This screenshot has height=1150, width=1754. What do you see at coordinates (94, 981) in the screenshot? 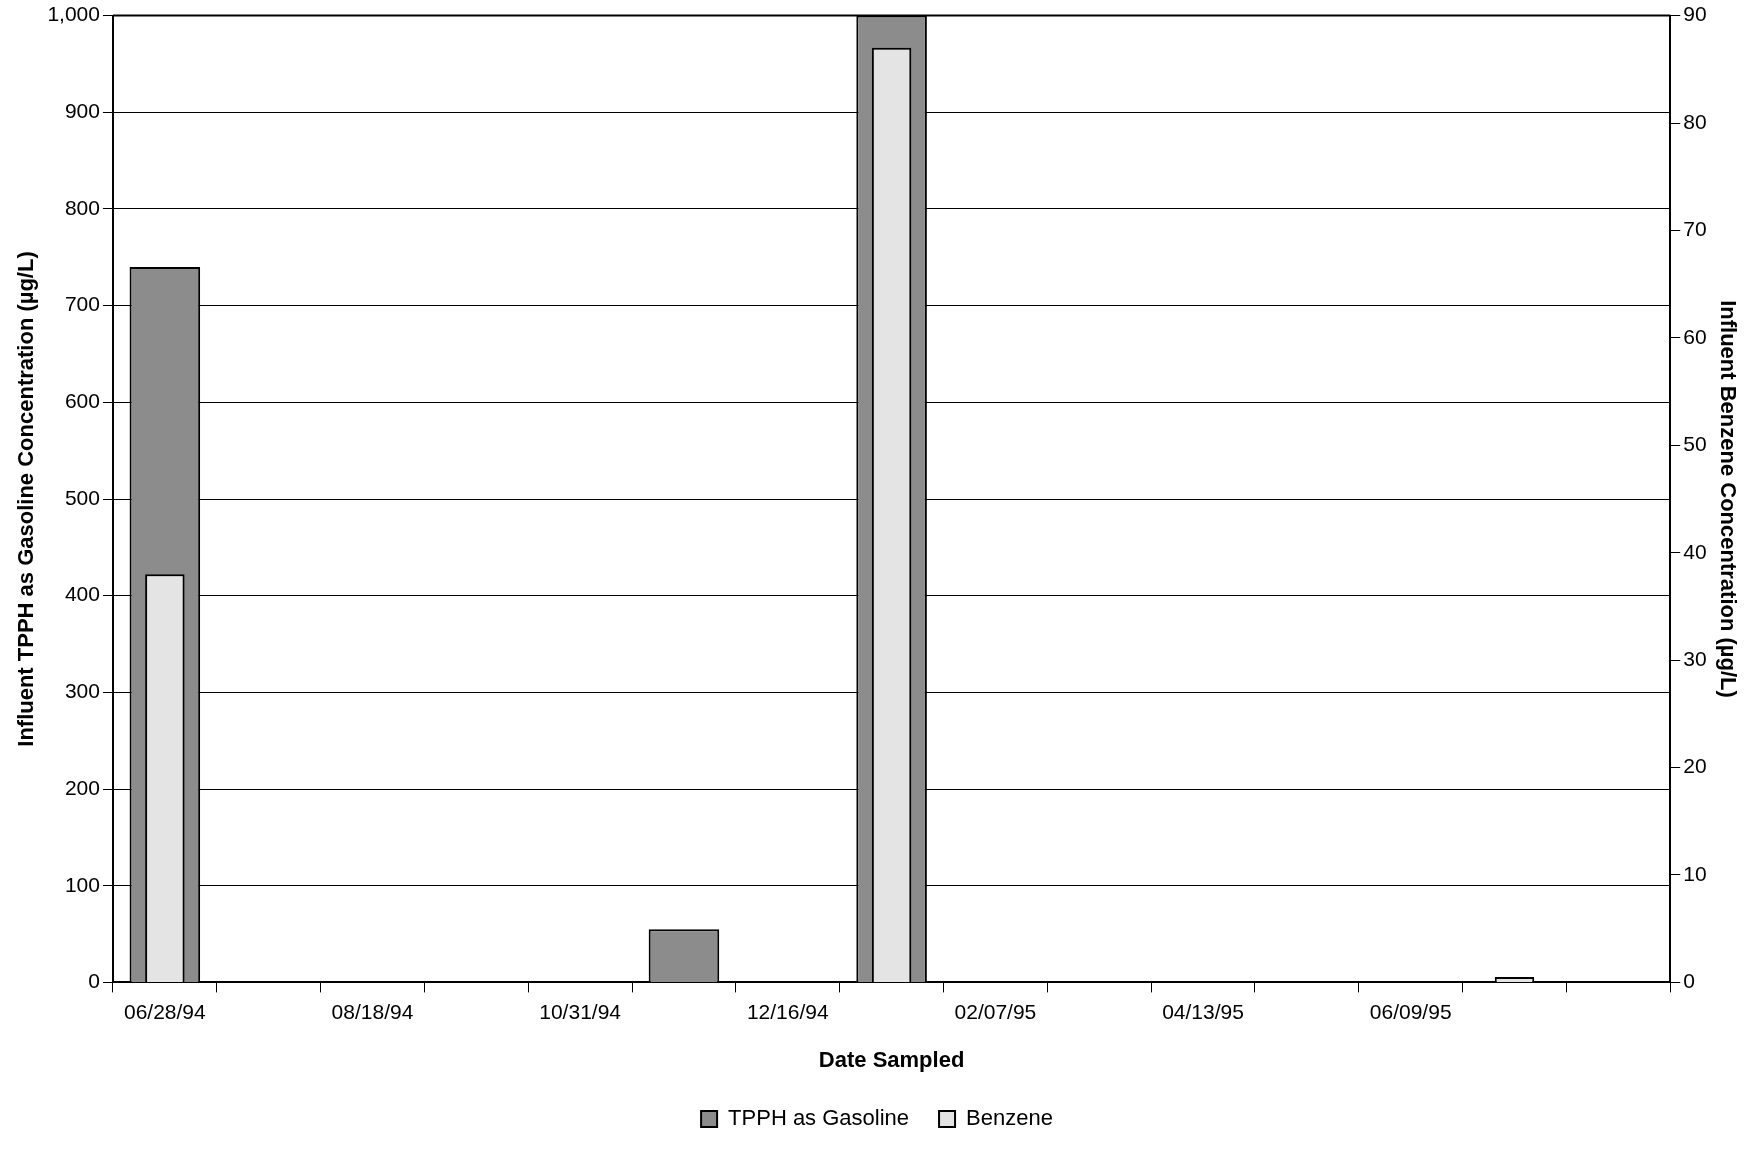
I see `y-tick-label: 0` at bounding box center [94, 981].